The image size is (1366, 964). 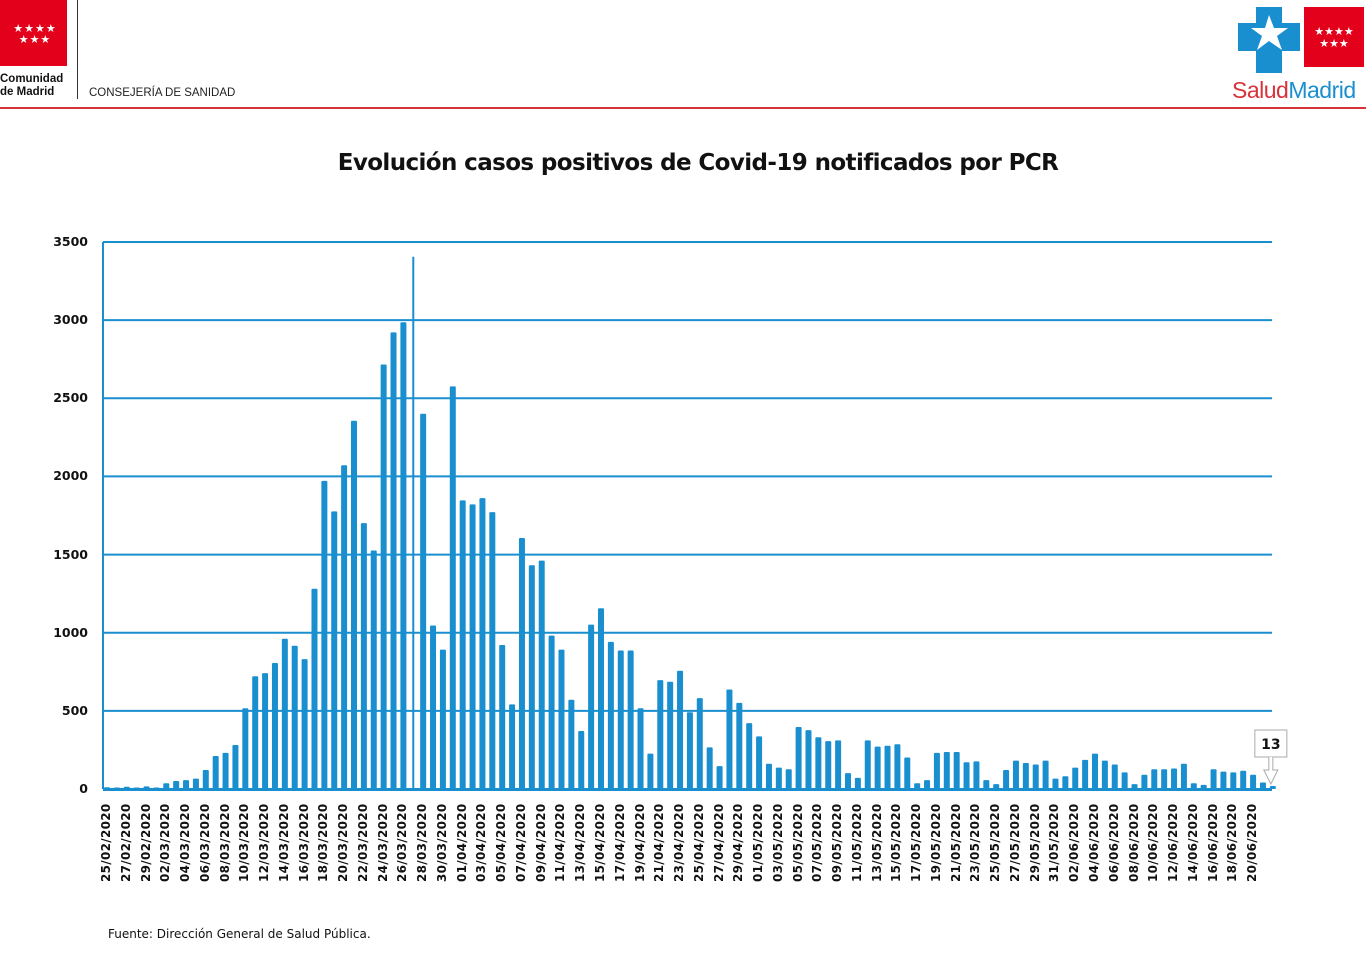 I want to click on annotation-box, so click(x=1271, y=743).